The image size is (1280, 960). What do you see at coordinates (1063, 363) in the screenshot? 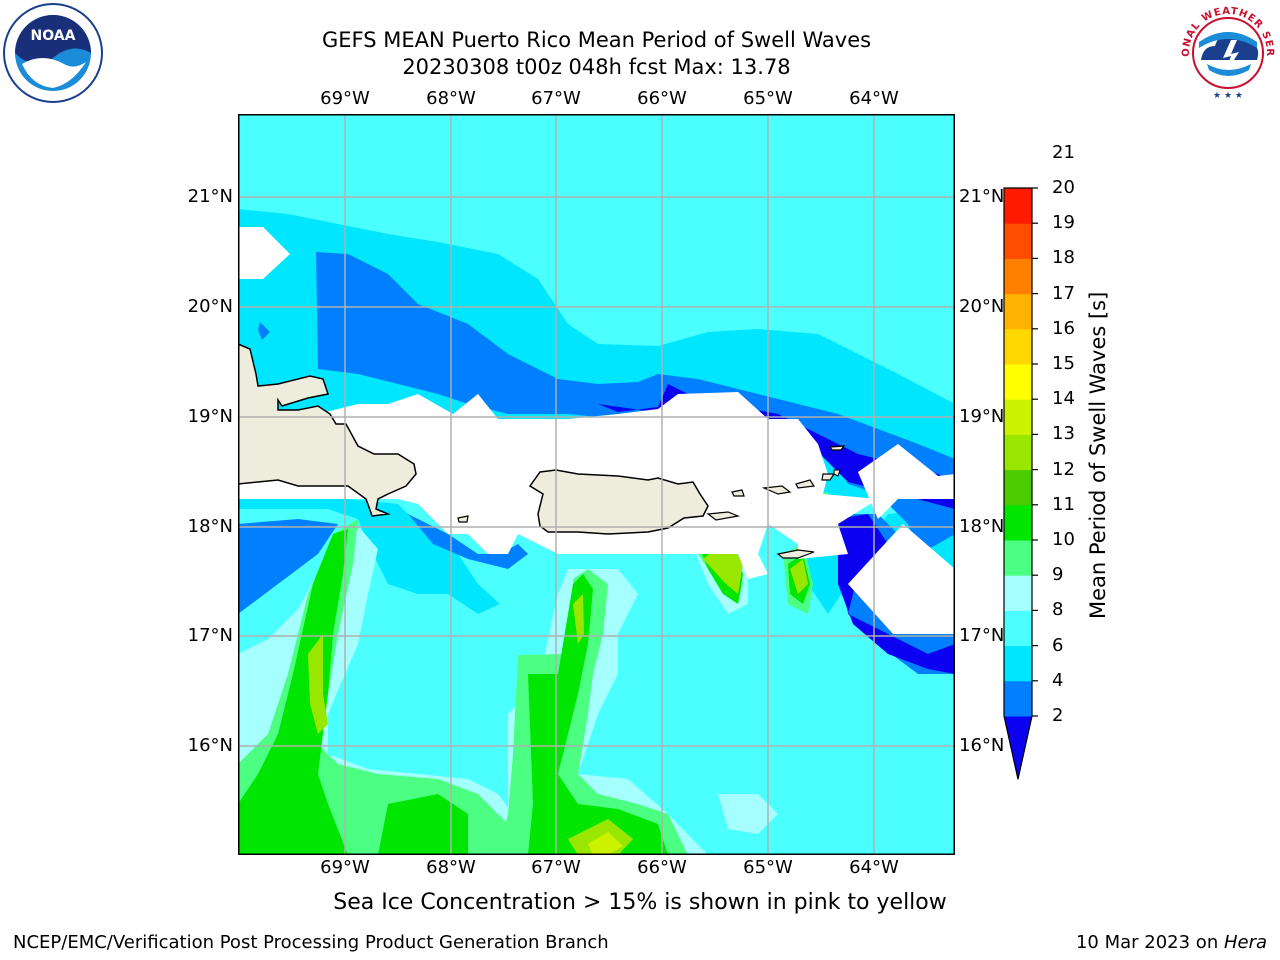
I see `colorbar-tick-label: 15` at bounding box center [1063, 363].